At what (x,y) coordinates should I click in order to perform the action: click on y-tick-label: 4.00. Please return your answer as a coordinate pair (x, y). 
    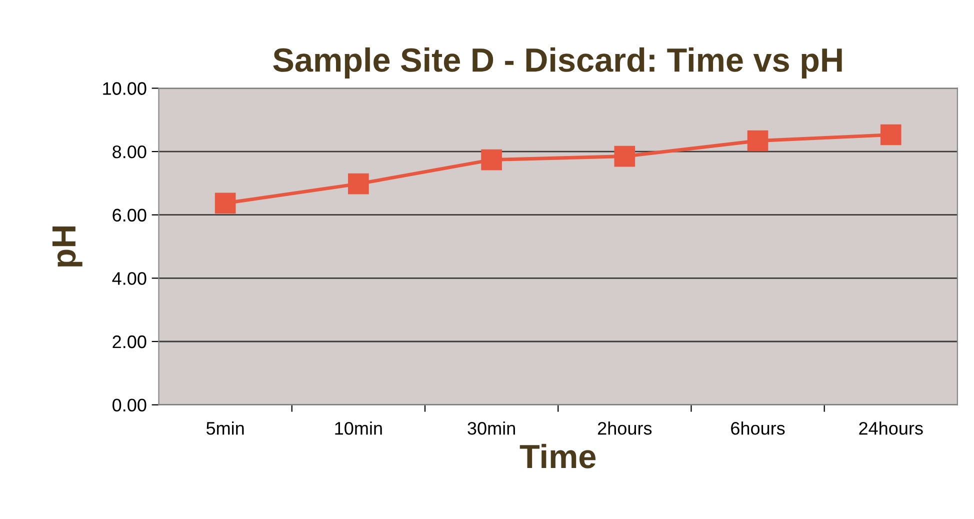
    Looking at the image, I should click on (129, 278).